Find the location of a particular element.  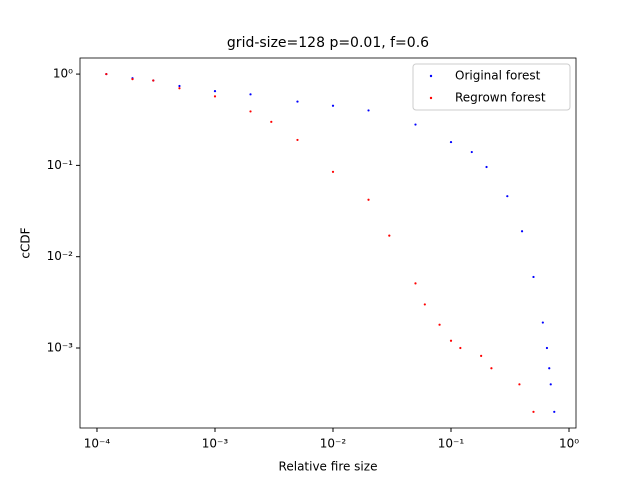

y-tick-label: 10⁻² is located at coordinates (60, 256).